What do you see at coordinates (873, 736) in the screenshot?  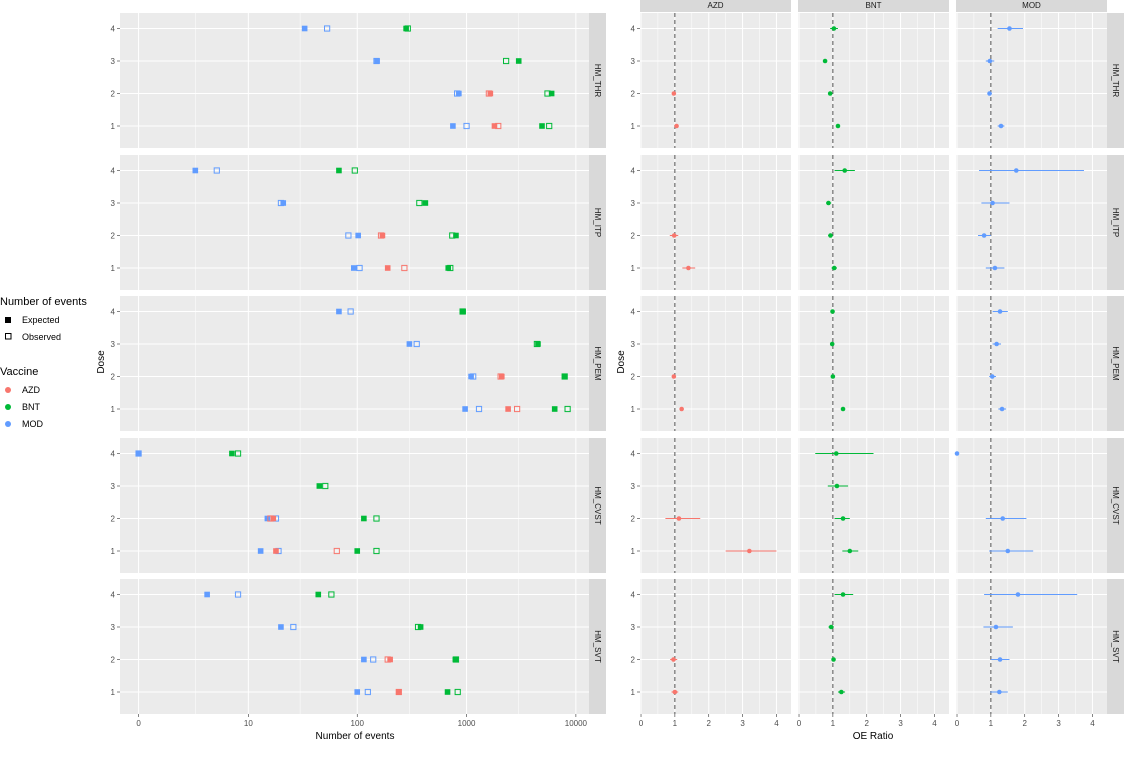 I see `right-x-axis-title: OE Ratio` at bounding box center [873, 736].